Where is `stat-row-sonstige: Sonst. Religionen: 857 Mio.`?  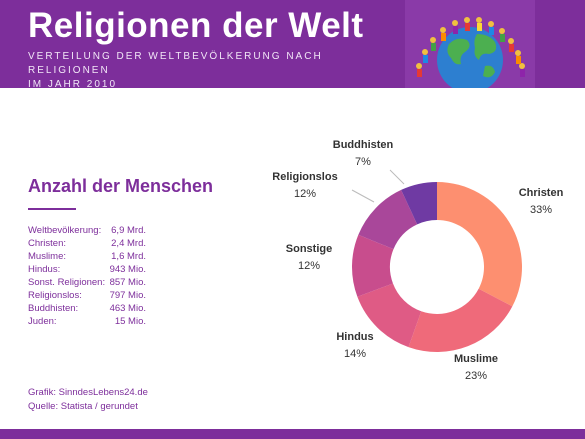 stat-row-sonstige: Sonst. Religionen: 857 Mio. is located at coordinates (87, 282).